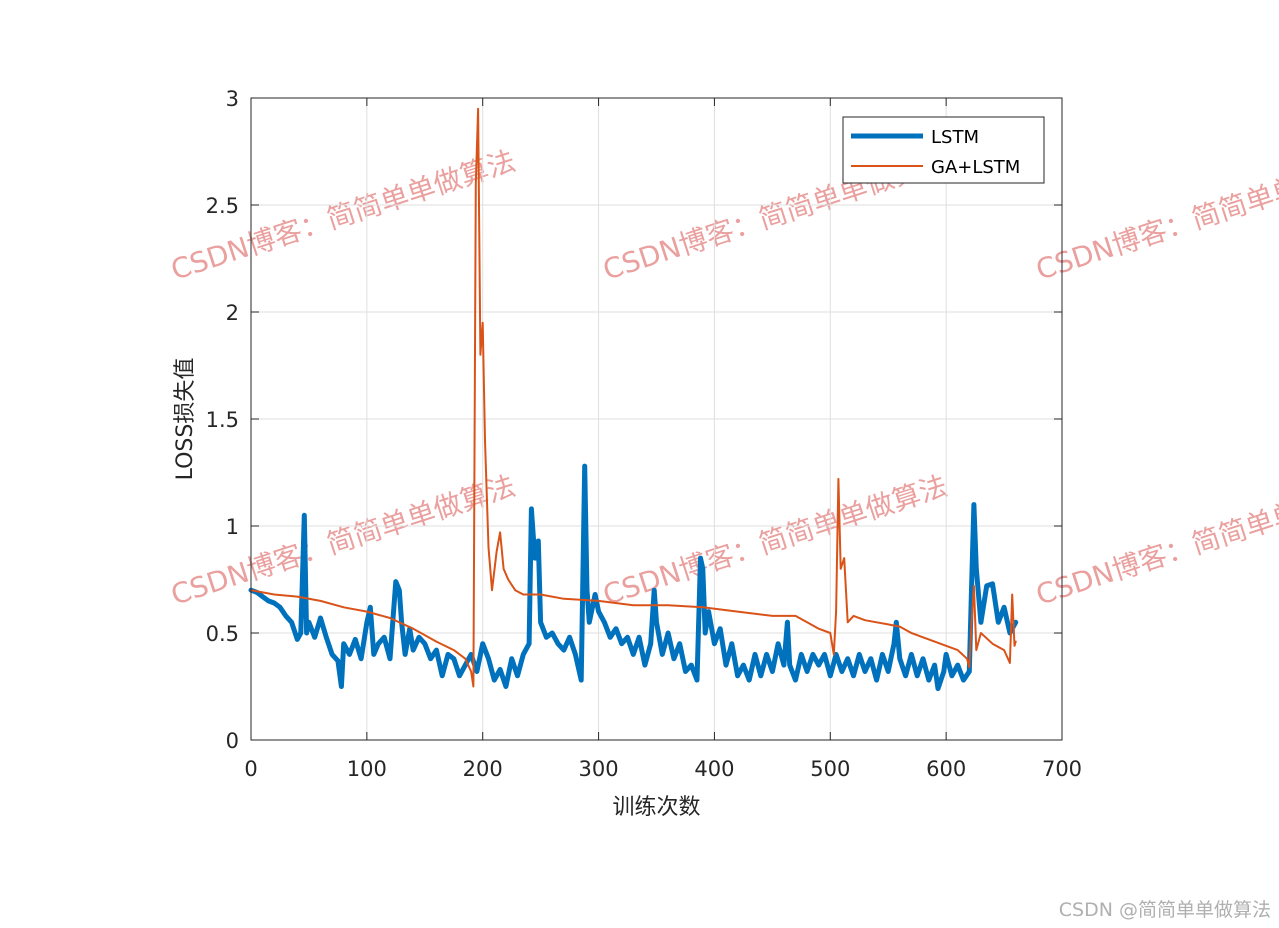 The height and width of the screenshot is (928, 1279). Describe the element at coordinates (633, 577) in the screenshot. I see `series-line-lstm` at that location.